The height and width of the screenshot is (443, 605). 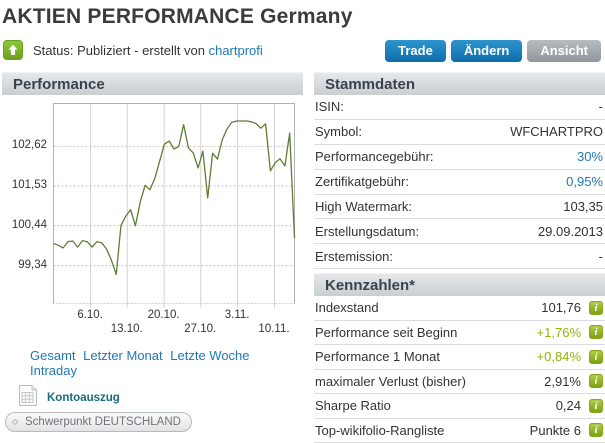 What do you see at coordinates (589, 157) in the screenshot?
I see `row-value: 30%` at bounding box center [589, 157].